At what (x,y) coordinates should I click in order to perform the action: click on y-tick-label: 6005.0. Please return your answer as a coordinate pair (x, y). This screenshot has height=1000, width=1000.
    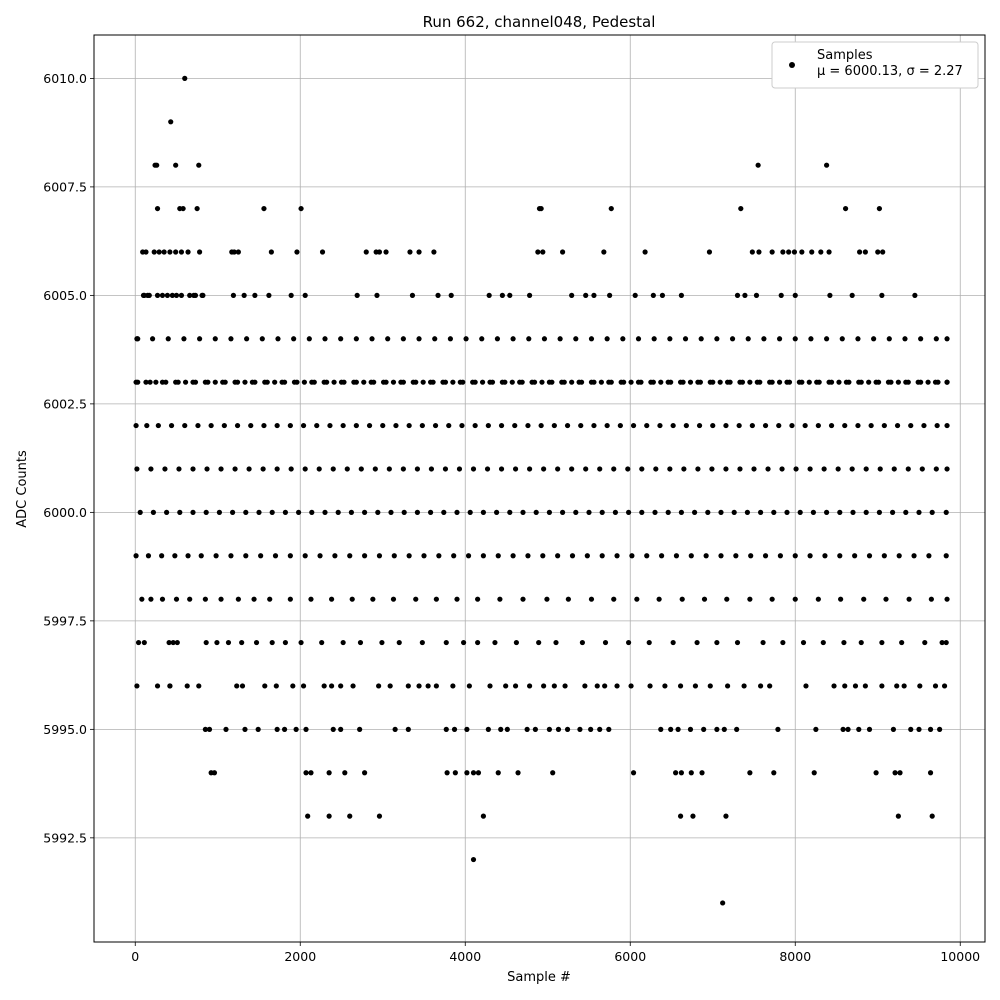
    Looking at the image, I should click on (65, 295).